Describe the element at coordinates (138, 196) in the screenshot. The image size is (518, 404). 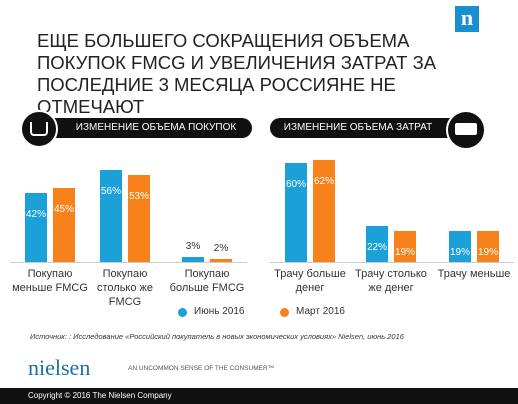
I see `value-label: 53%` at that location.